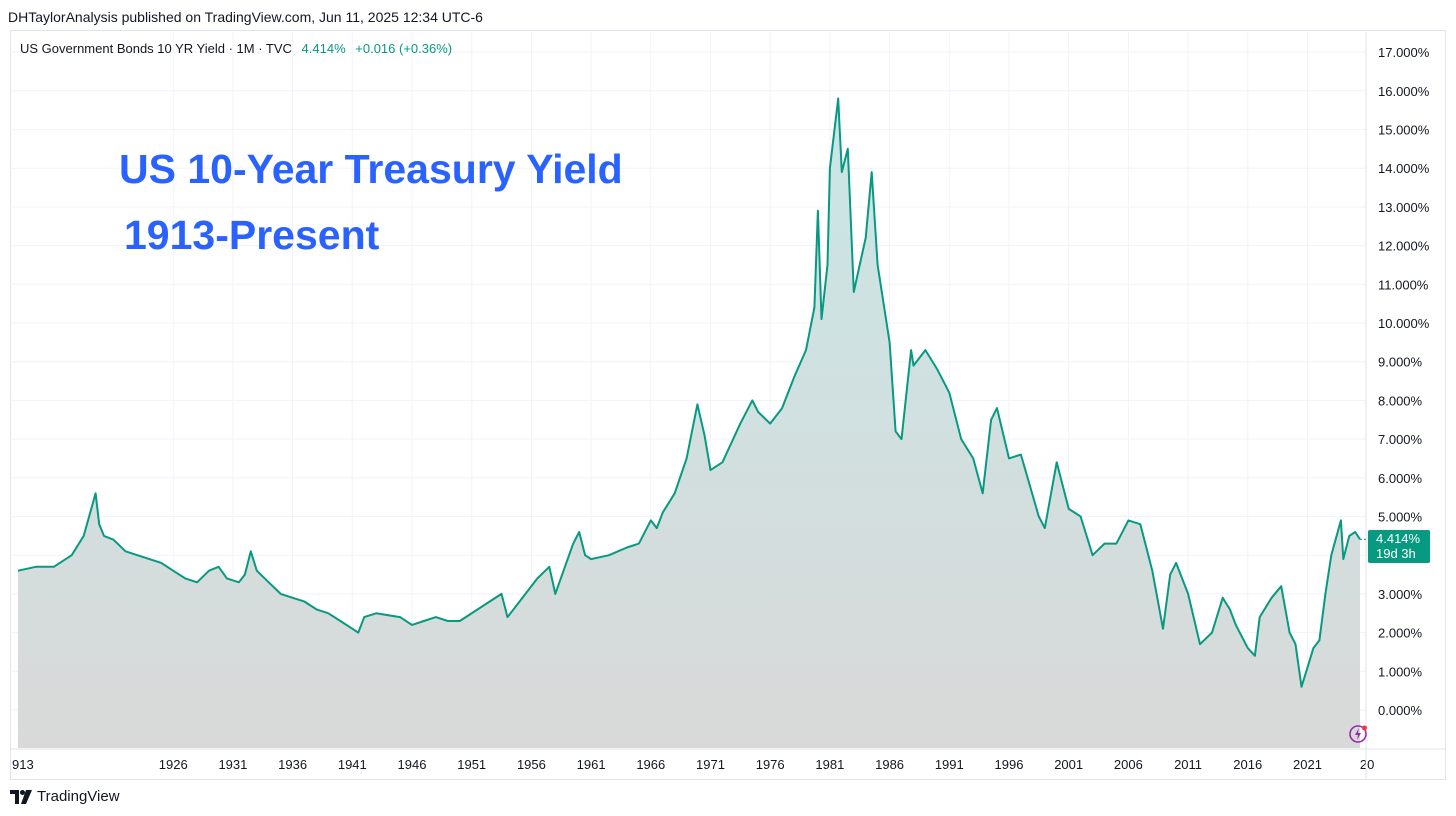 The image size is (1456, 816). I want to click on y-tick-label: 11.000%, so click(1403, 284).